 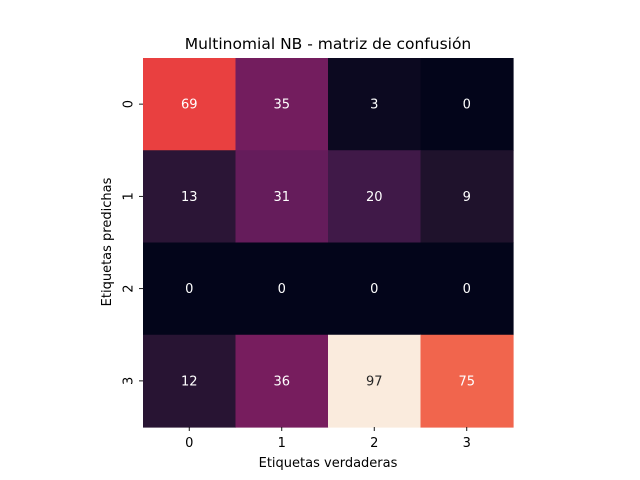 I want to click on x-axis-label: Etiquetas verdaderas, so click(x=328, y=463).